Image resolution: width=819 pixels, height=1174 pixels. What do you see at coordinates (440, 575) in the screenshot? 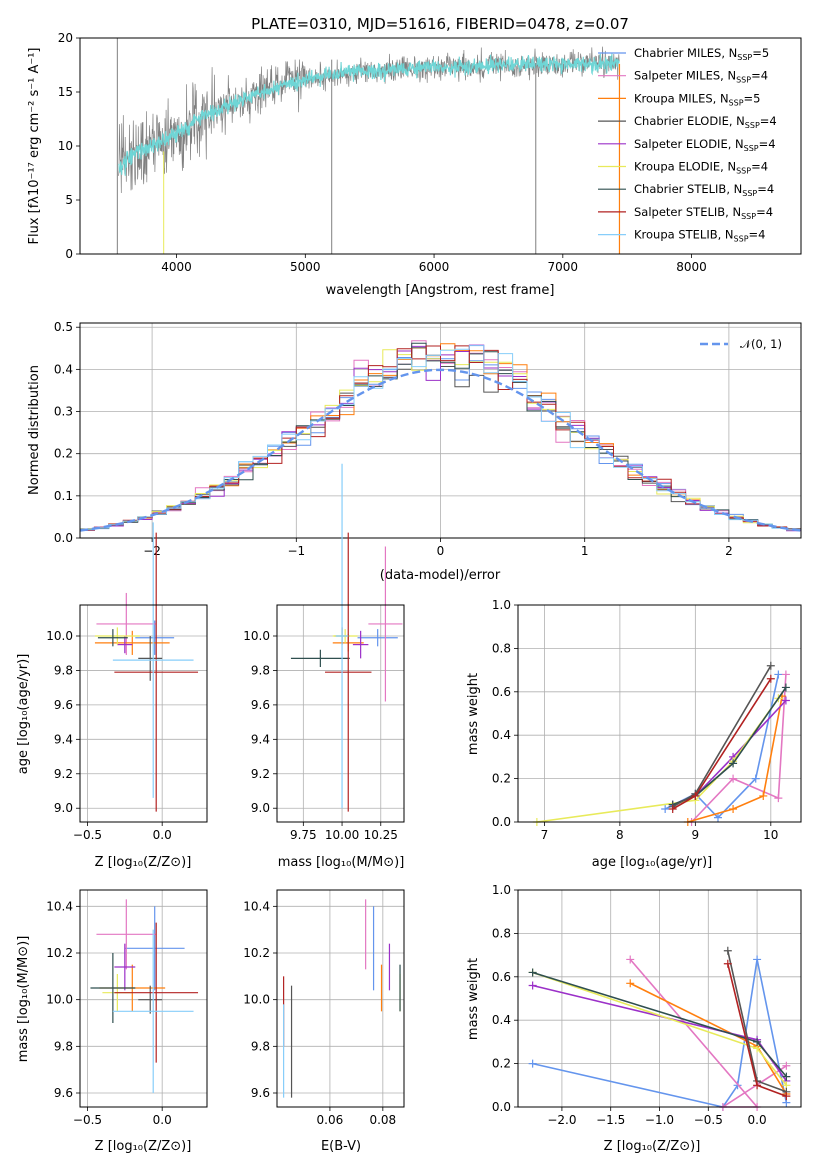
I see `residuals-xlabel: (data-model)/error` at bounding box center [440, 575].